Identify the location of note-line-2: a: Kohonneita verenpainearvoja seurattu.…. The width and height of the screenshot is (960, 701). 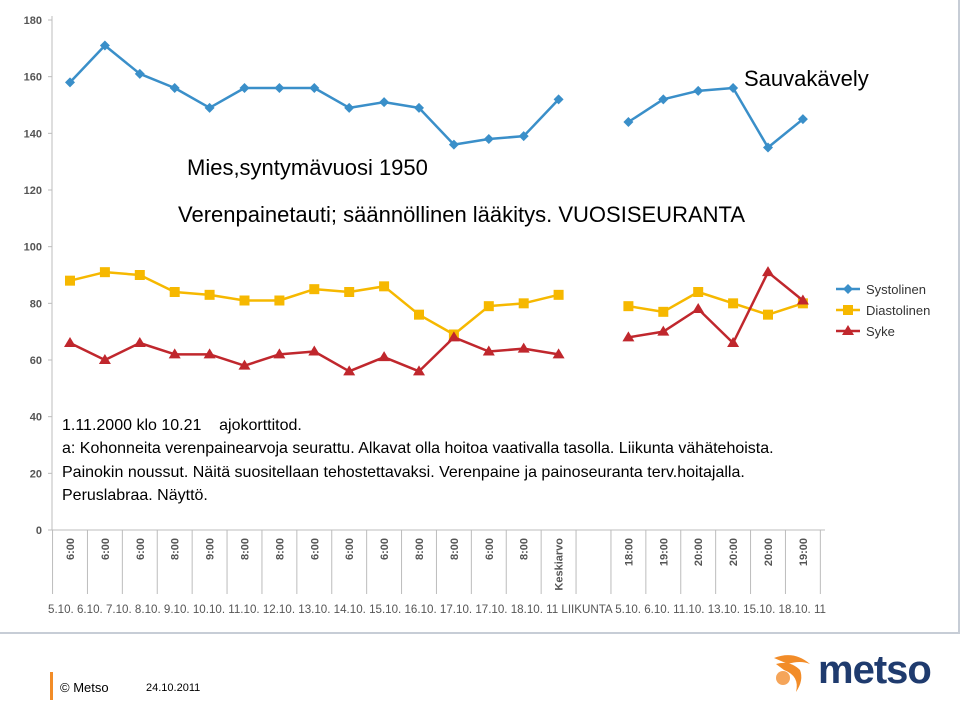
(418, 448).